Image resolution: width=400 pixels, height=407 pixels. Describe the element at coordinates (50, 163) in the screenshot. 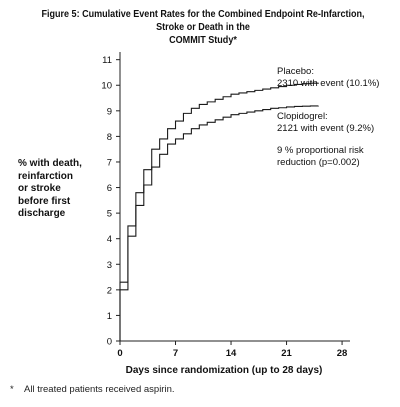

I see `y-axis-label-line: % with death,` at that location.